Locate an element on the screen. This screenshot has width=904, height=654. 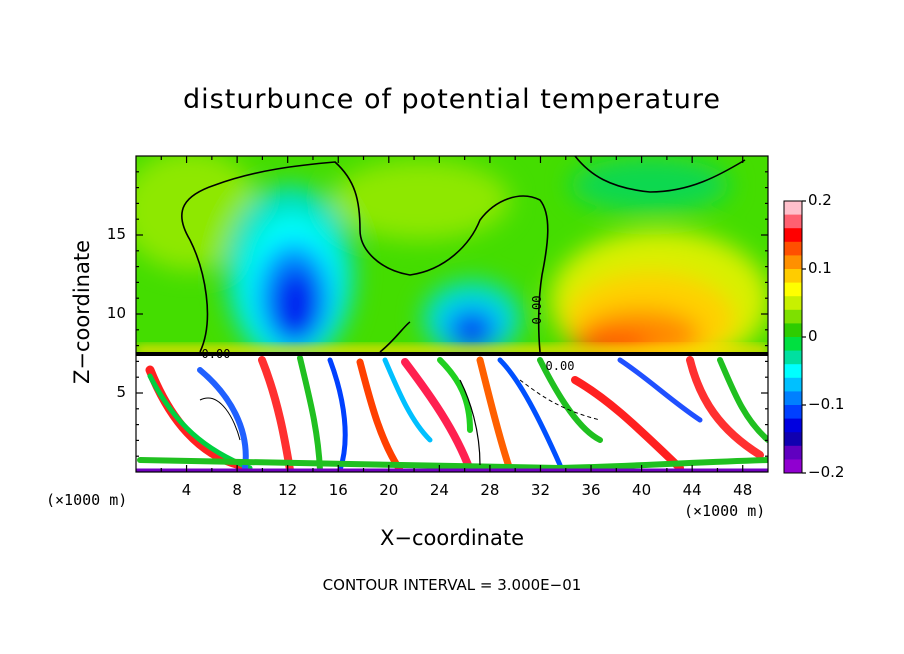
x-tick-label: 36 is located at coordinates (591, 490).